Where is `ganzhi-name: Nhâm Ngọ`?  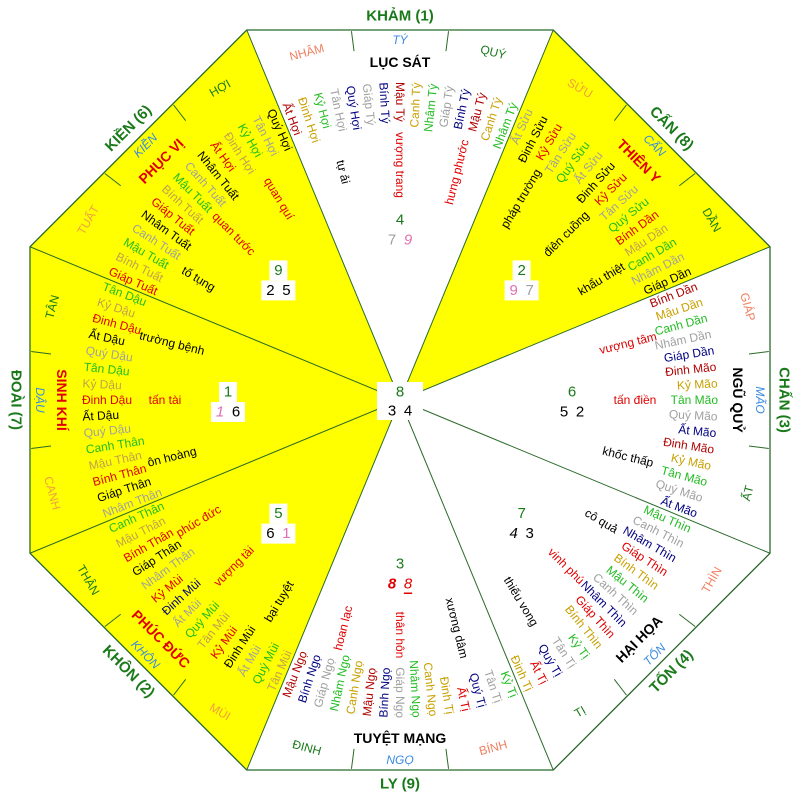 ganzhi-name: Nhâm Ngọ is located at coordinates (415, 689).